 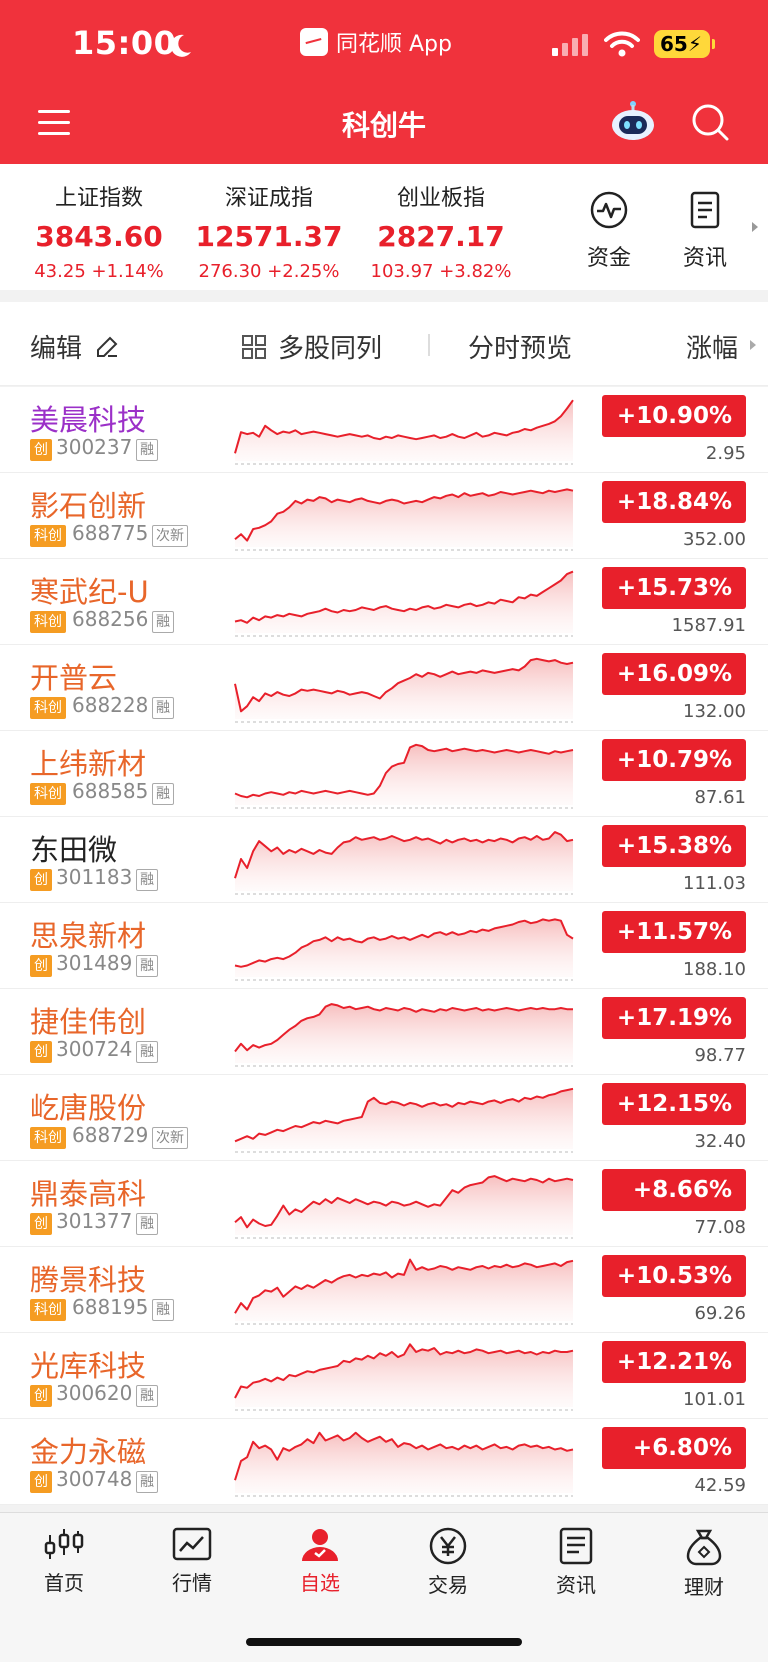 I want to click on charging-icon: ⚡, so click(x=694, y=44).